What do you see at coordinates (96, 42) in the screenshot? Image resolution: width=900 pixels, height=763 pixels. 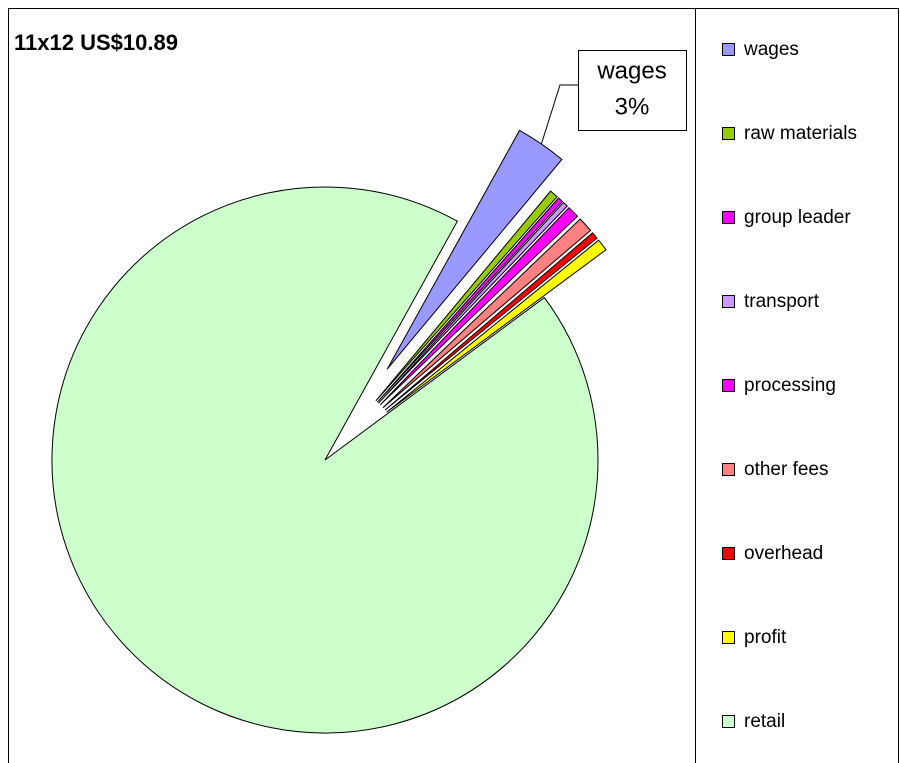 I see `chart-title: 11x12 US$10.89` at bounding box center [96, 42].